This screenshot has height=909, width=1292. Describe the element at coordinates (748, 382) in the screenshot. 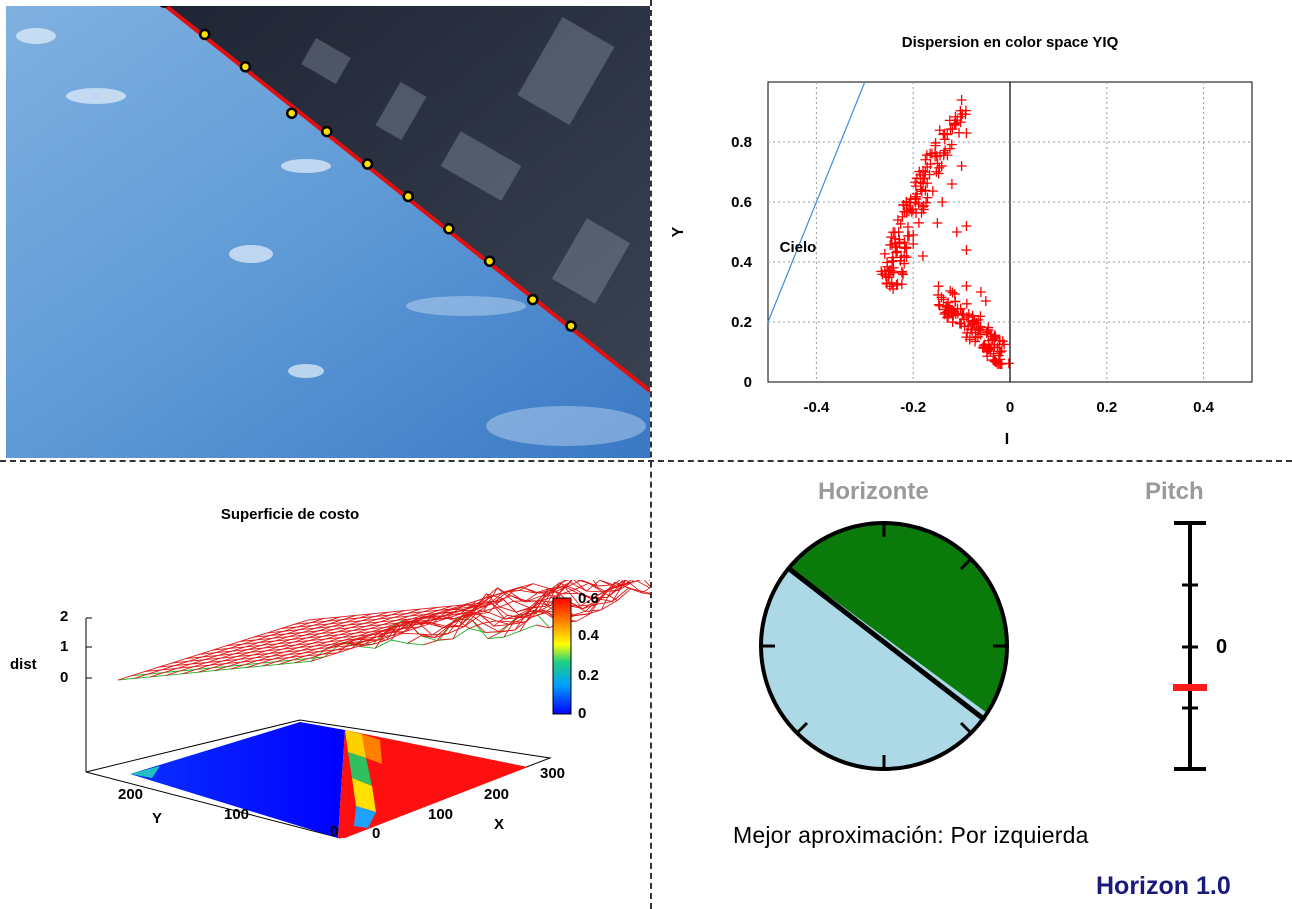

I see `y-tick-label: 0` at that location.